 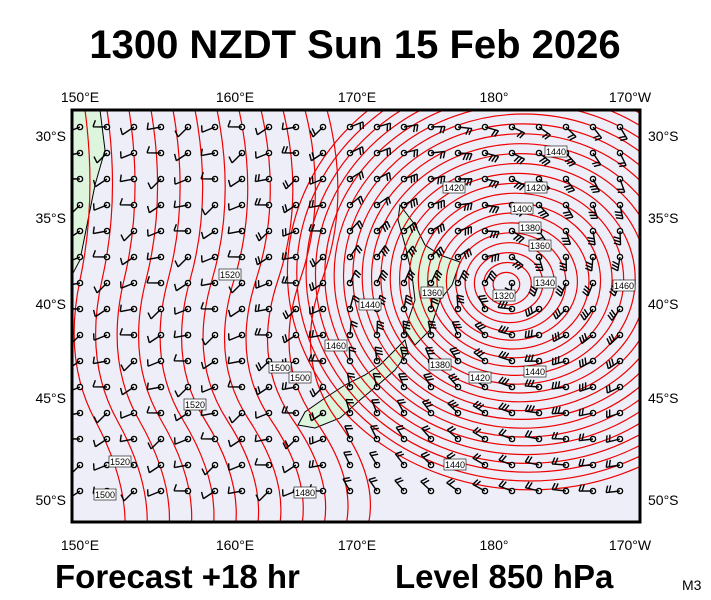 What do you see at coordinates (663, 500) in the screenshot?
I see `lat-label: 50°S` at bounding box center [663, 500].